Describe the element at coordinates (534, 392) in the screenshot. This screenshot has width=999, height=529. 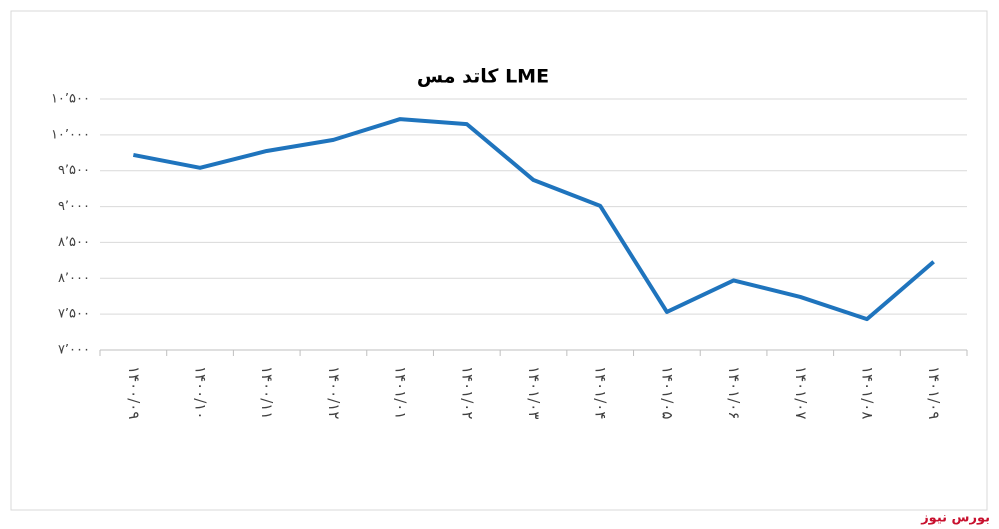
I see `x-tick-label: ۱۴۰۱/۰۳` at that location.